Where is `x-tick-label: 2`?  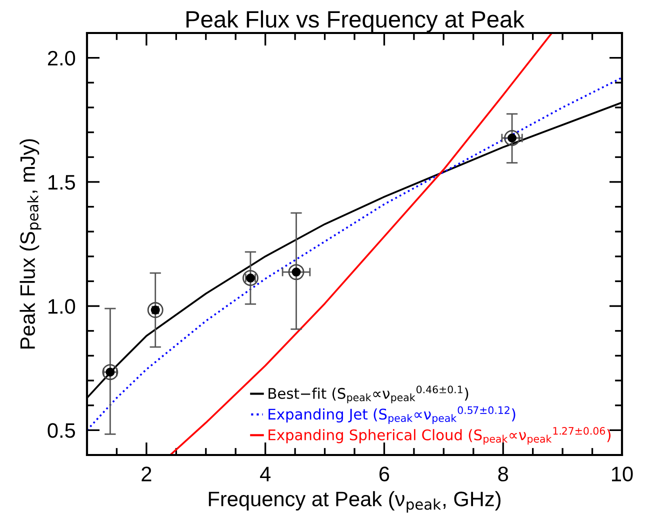 x-tick-label: 2 is located at coordinates (147, 474).